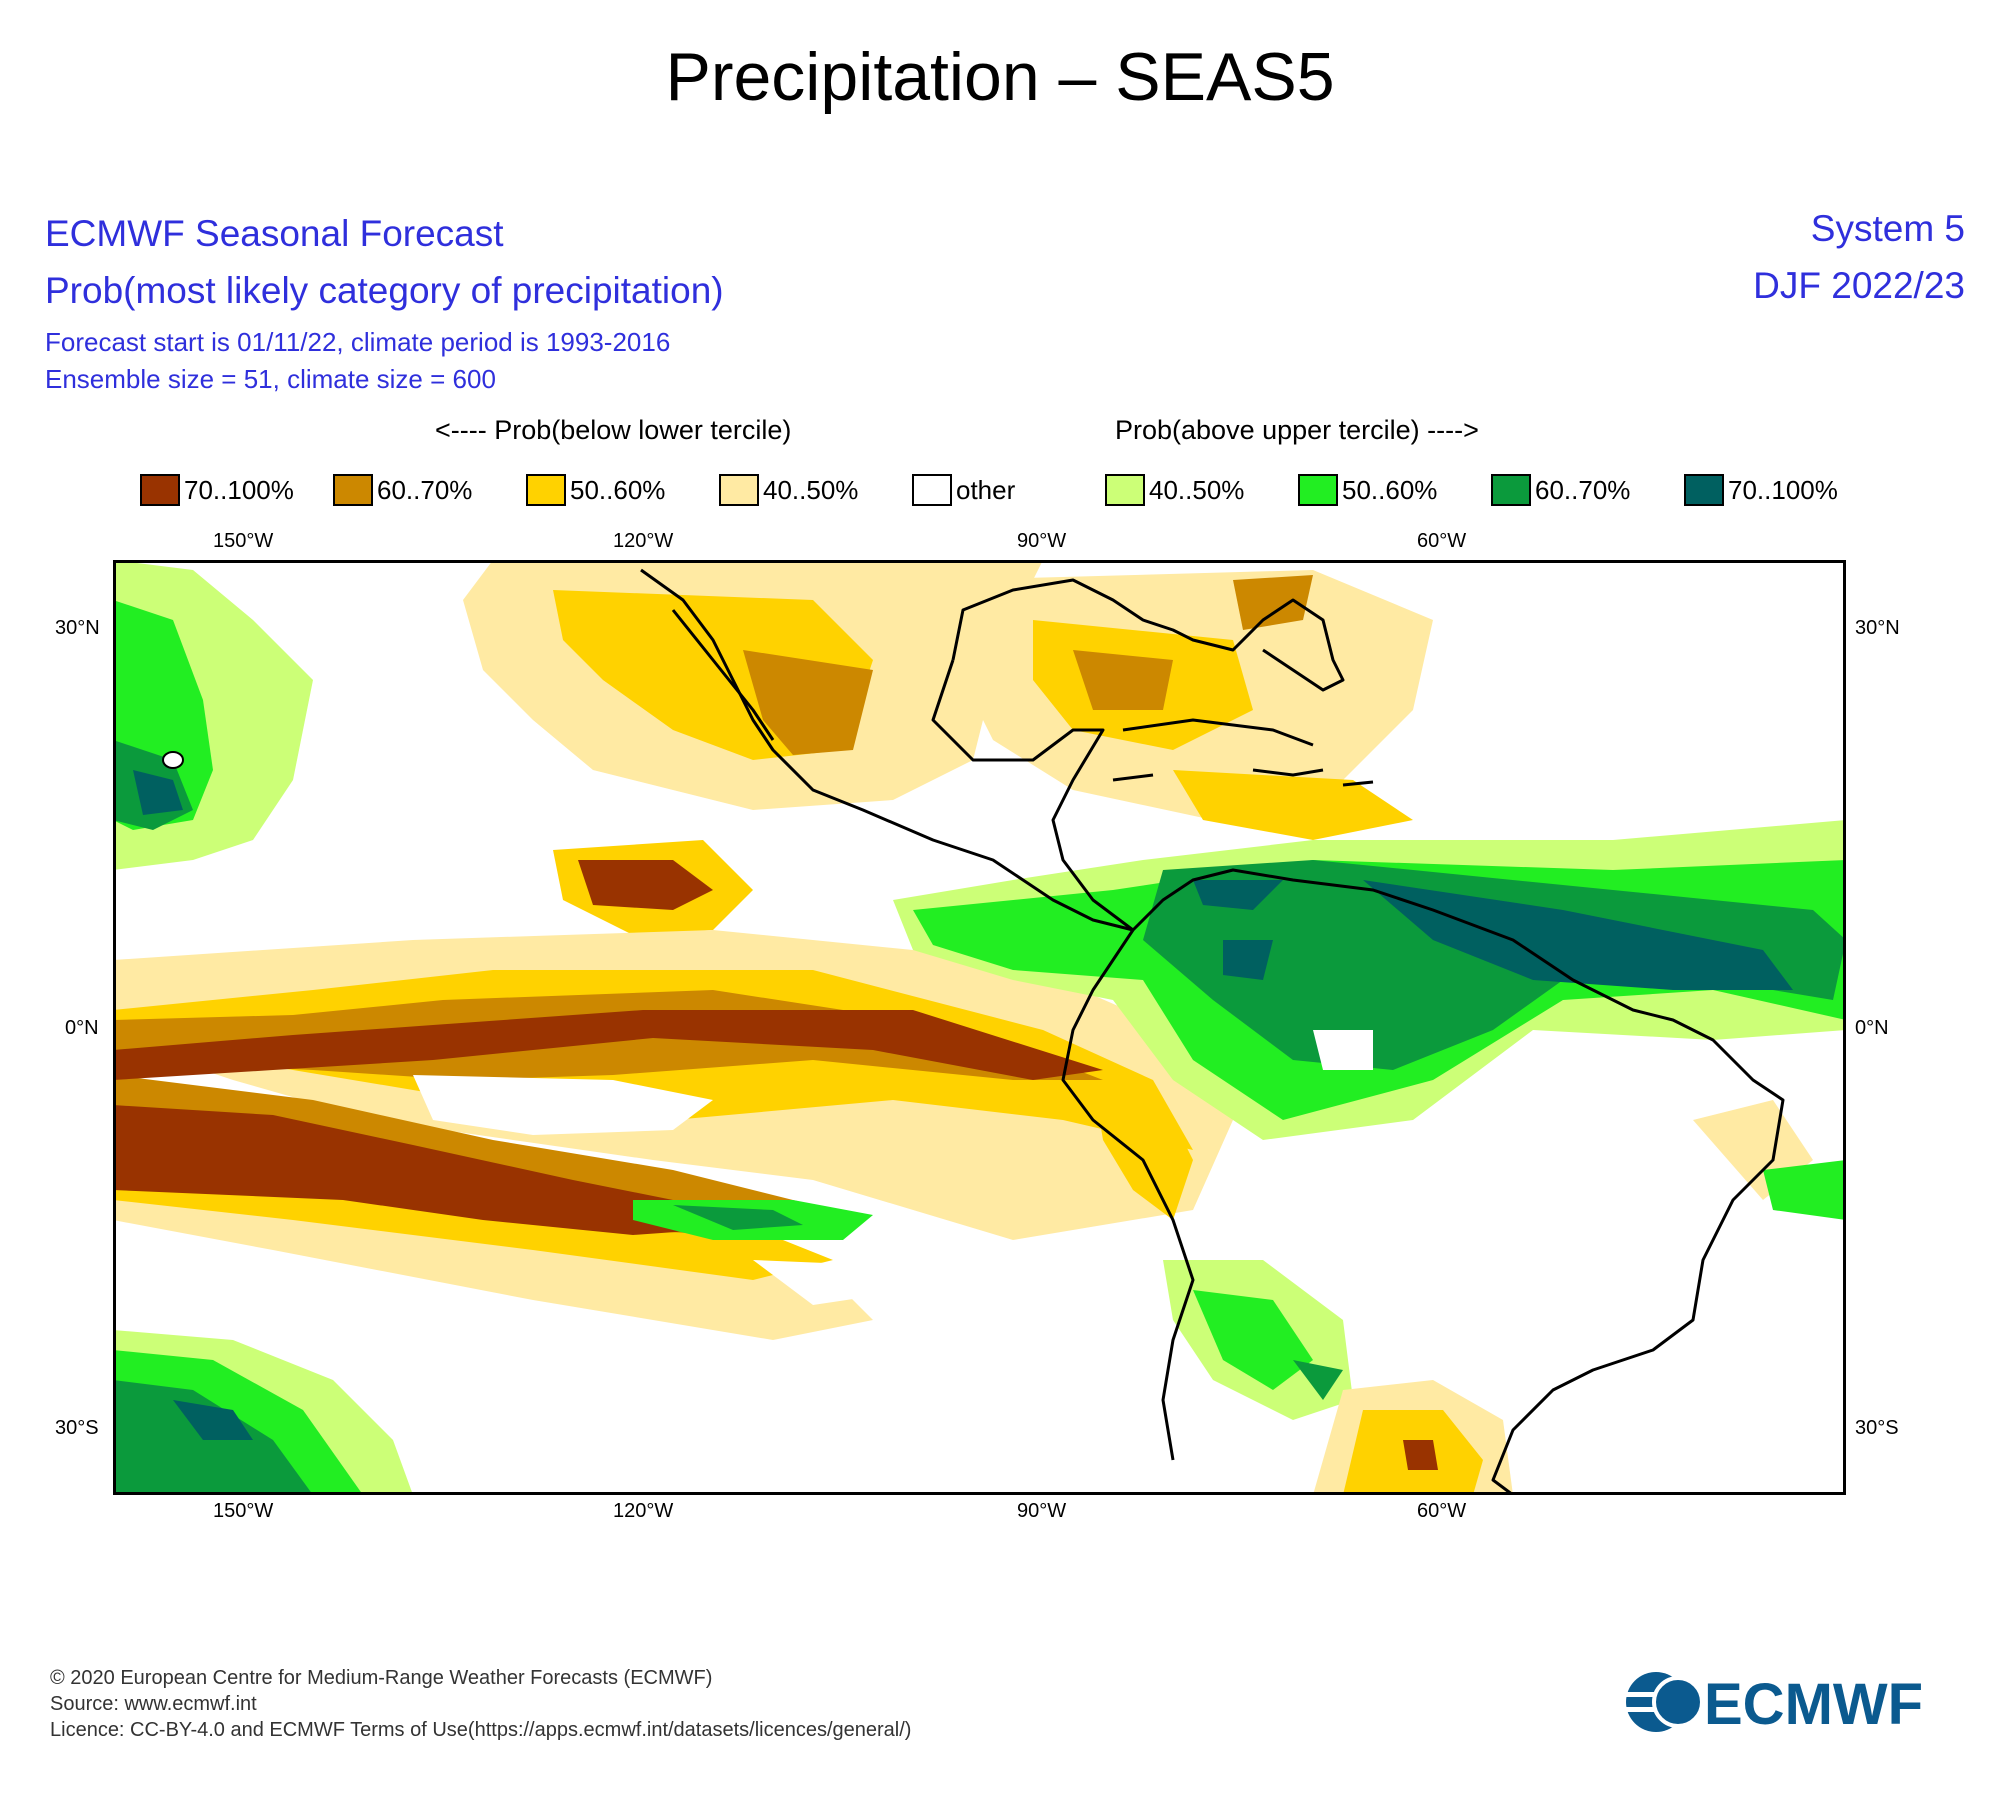 Image resolution: width=2000 pixels, height=1800 pixels. Describe the element at coordinates (1872, 1028) in the screenshot. I see `lat-label-right: 0°N` at that location.